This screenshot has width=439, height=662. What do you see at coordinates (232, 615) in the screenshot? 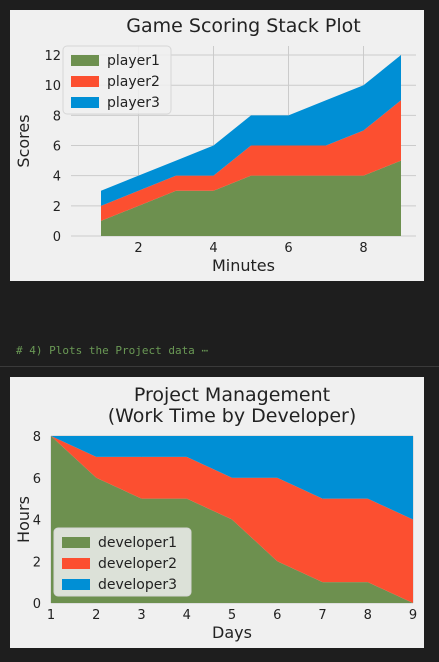
I see `x-tick-label: 5` at bounding box center [232, 615].